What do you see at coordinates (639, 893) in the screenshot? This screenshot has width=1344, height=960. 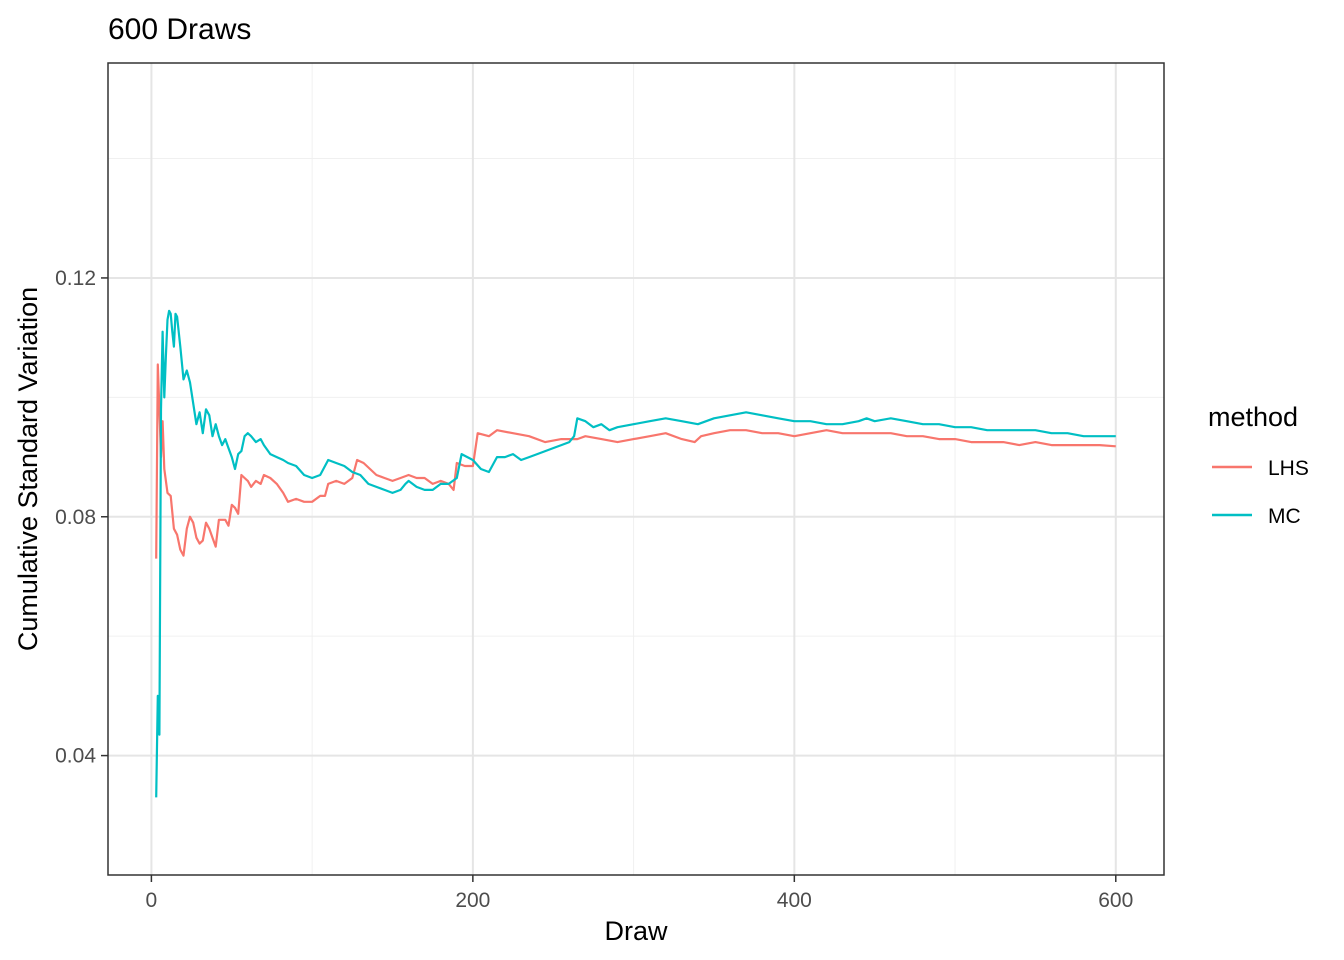 I see `x-axis: 0 200 400 600` at bounding box center [639, 893].